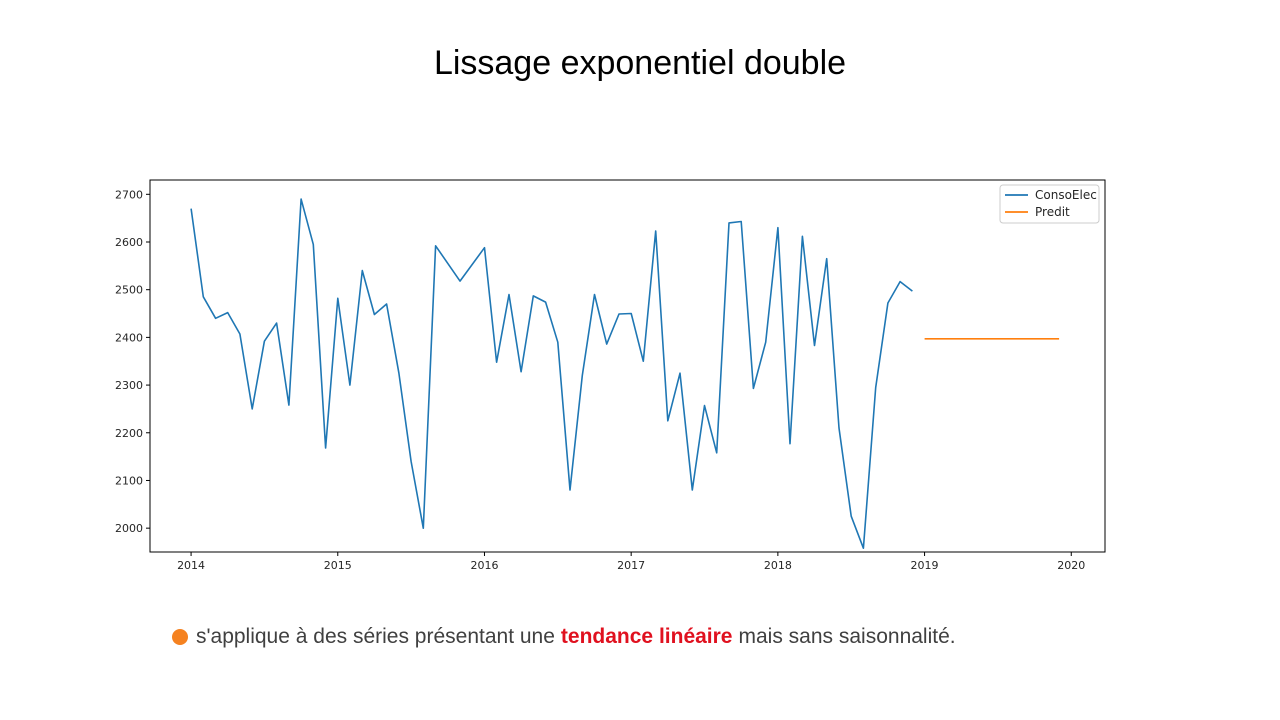 The width and height of the screenshot is (1280, 720). I want to click on legend-label: ConsoElec, so click(1066, 195).